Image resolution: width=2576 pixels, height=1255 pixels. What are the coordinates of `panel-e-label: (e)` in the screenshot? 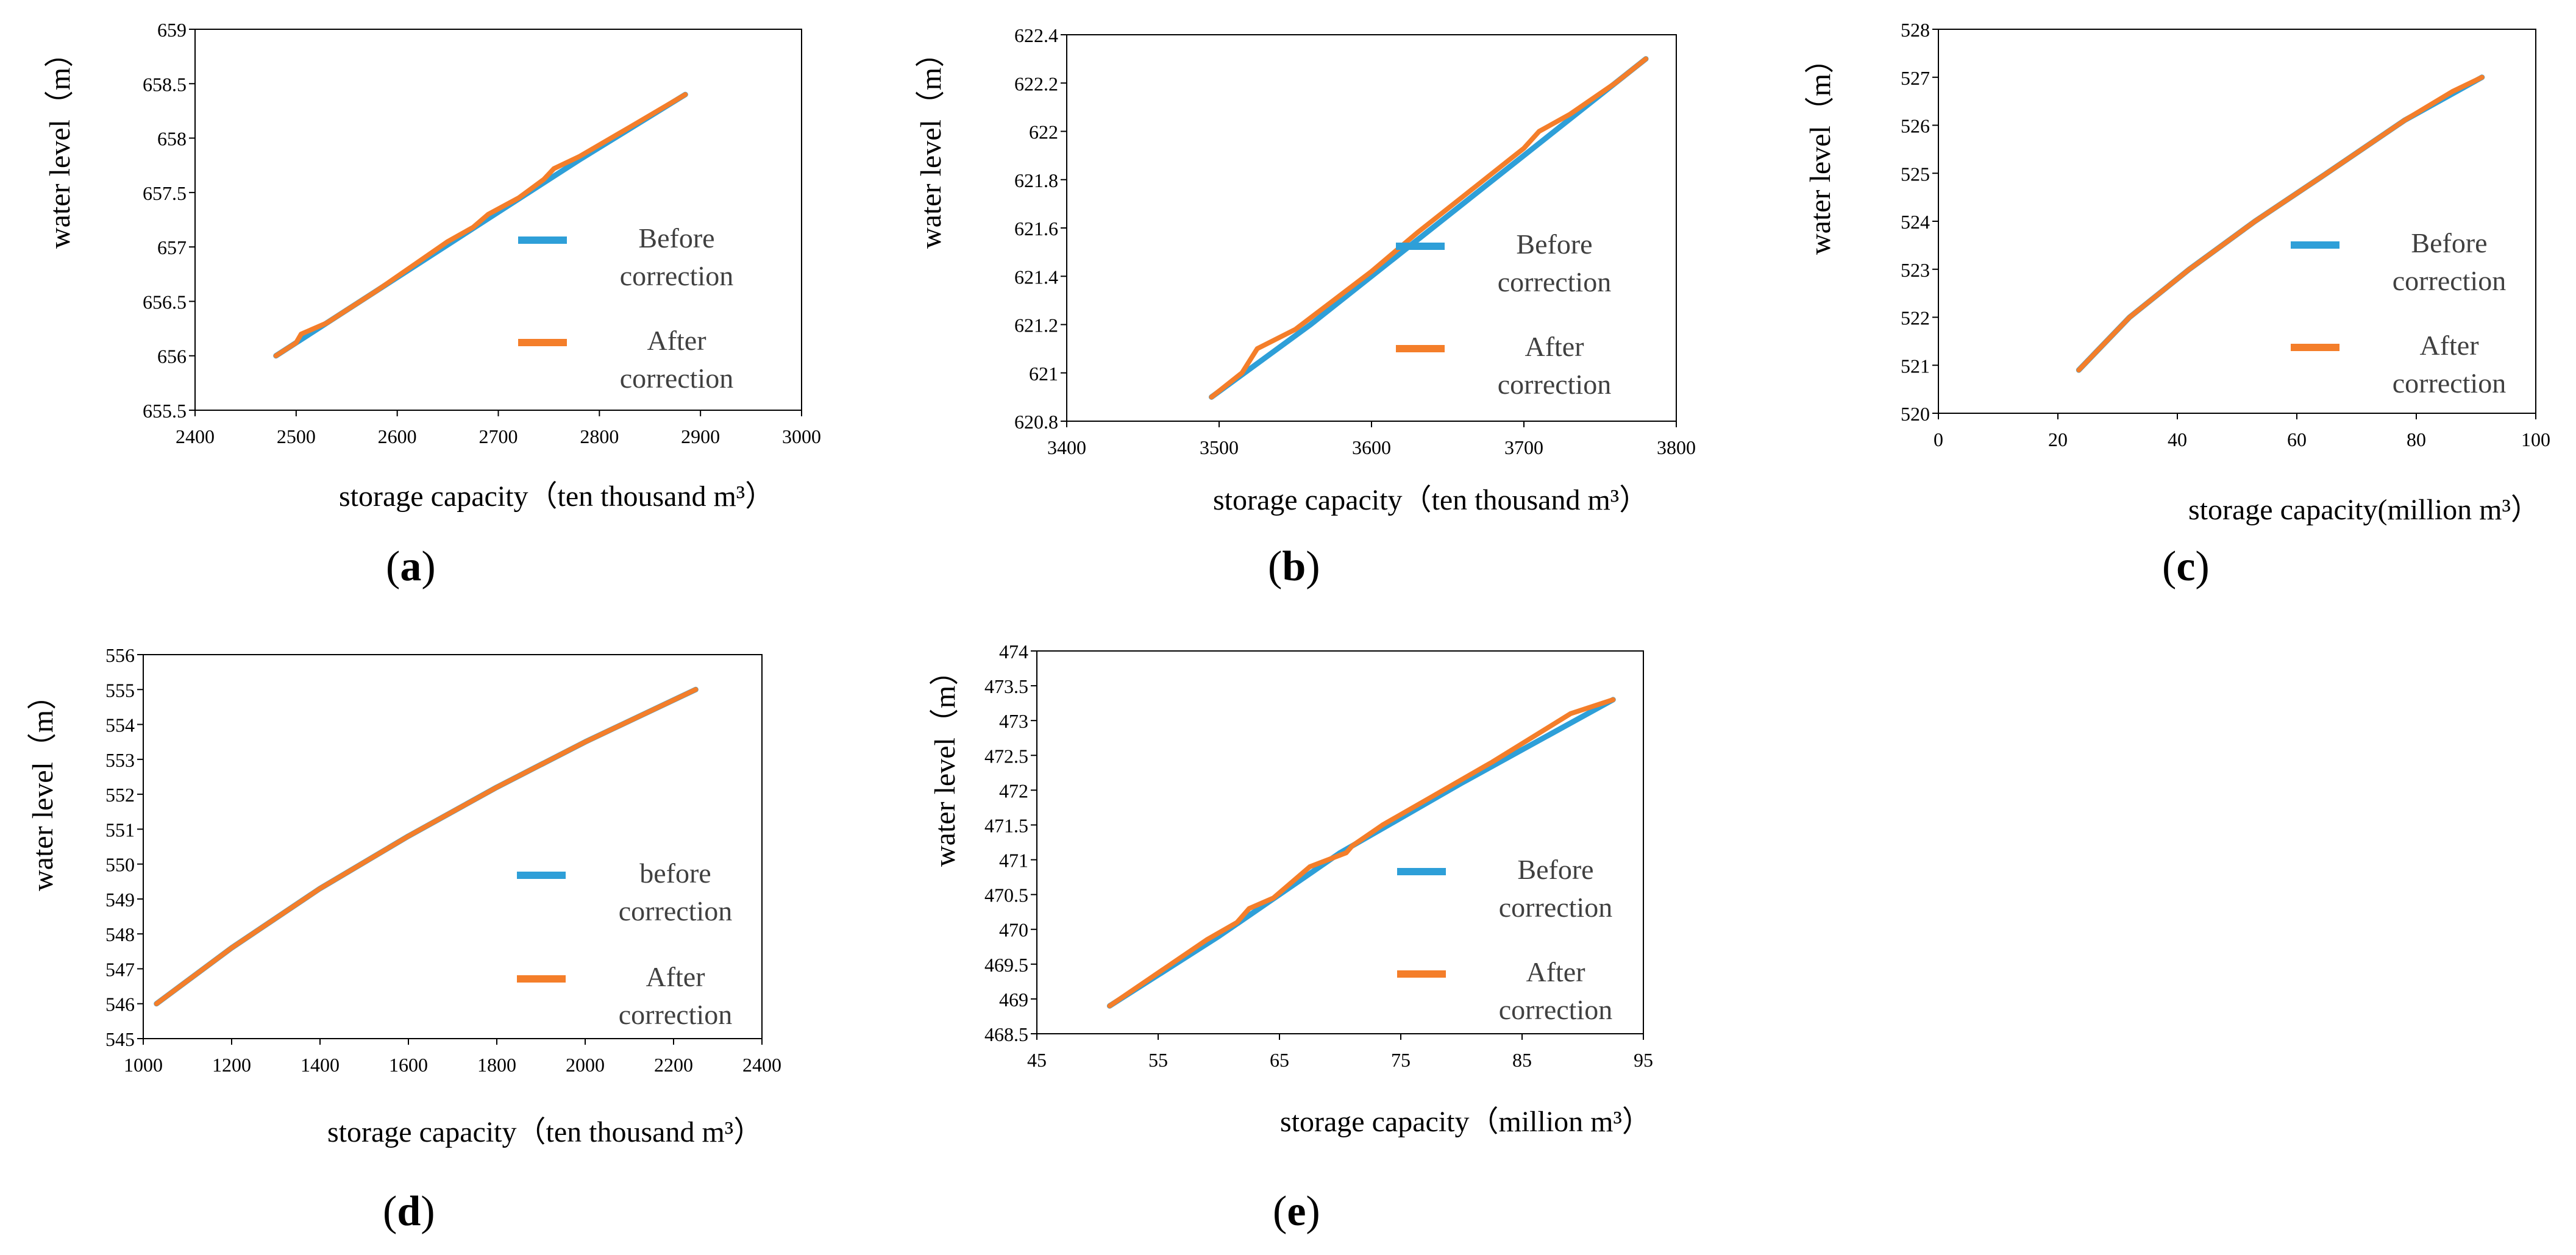 It's located at (1296, 1211).